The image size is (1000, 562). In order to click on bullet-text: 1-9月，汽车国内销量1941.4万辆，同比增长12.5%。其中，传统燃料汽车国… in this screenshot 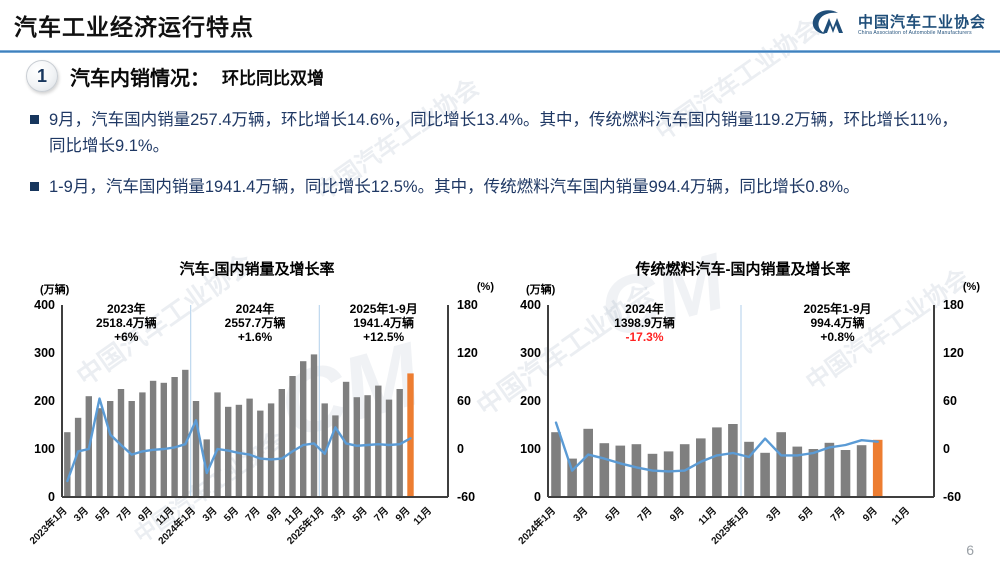, I will do `click(454, 187)`.